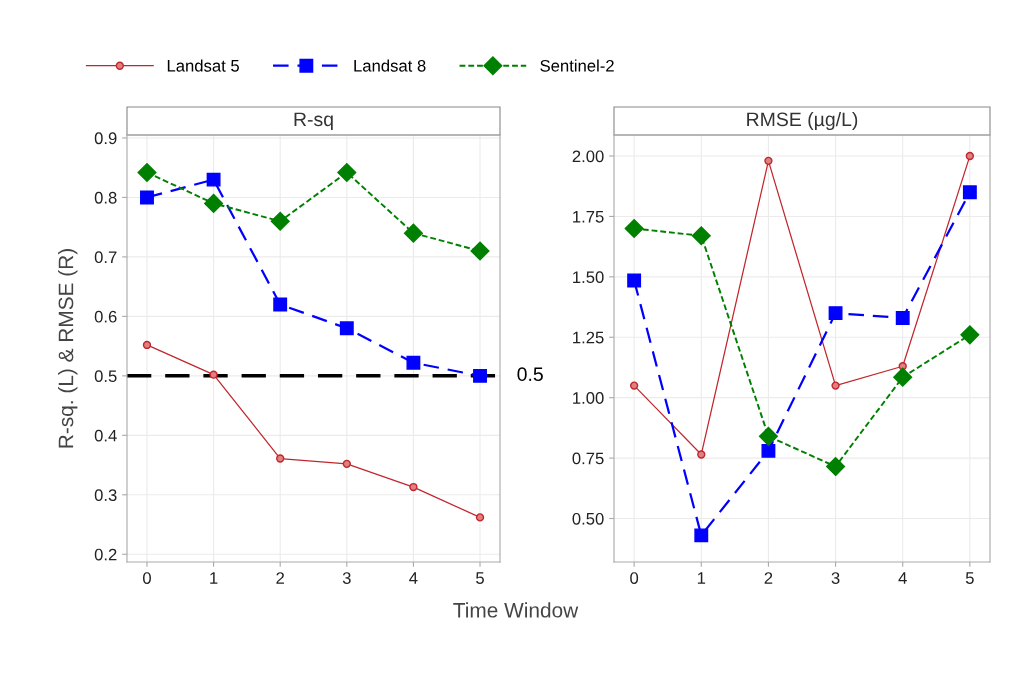  What do you see at coordinates (390, 65) in the screenshot?
I see `legend-label: Landsat 8` at bounding box center [390, 65].